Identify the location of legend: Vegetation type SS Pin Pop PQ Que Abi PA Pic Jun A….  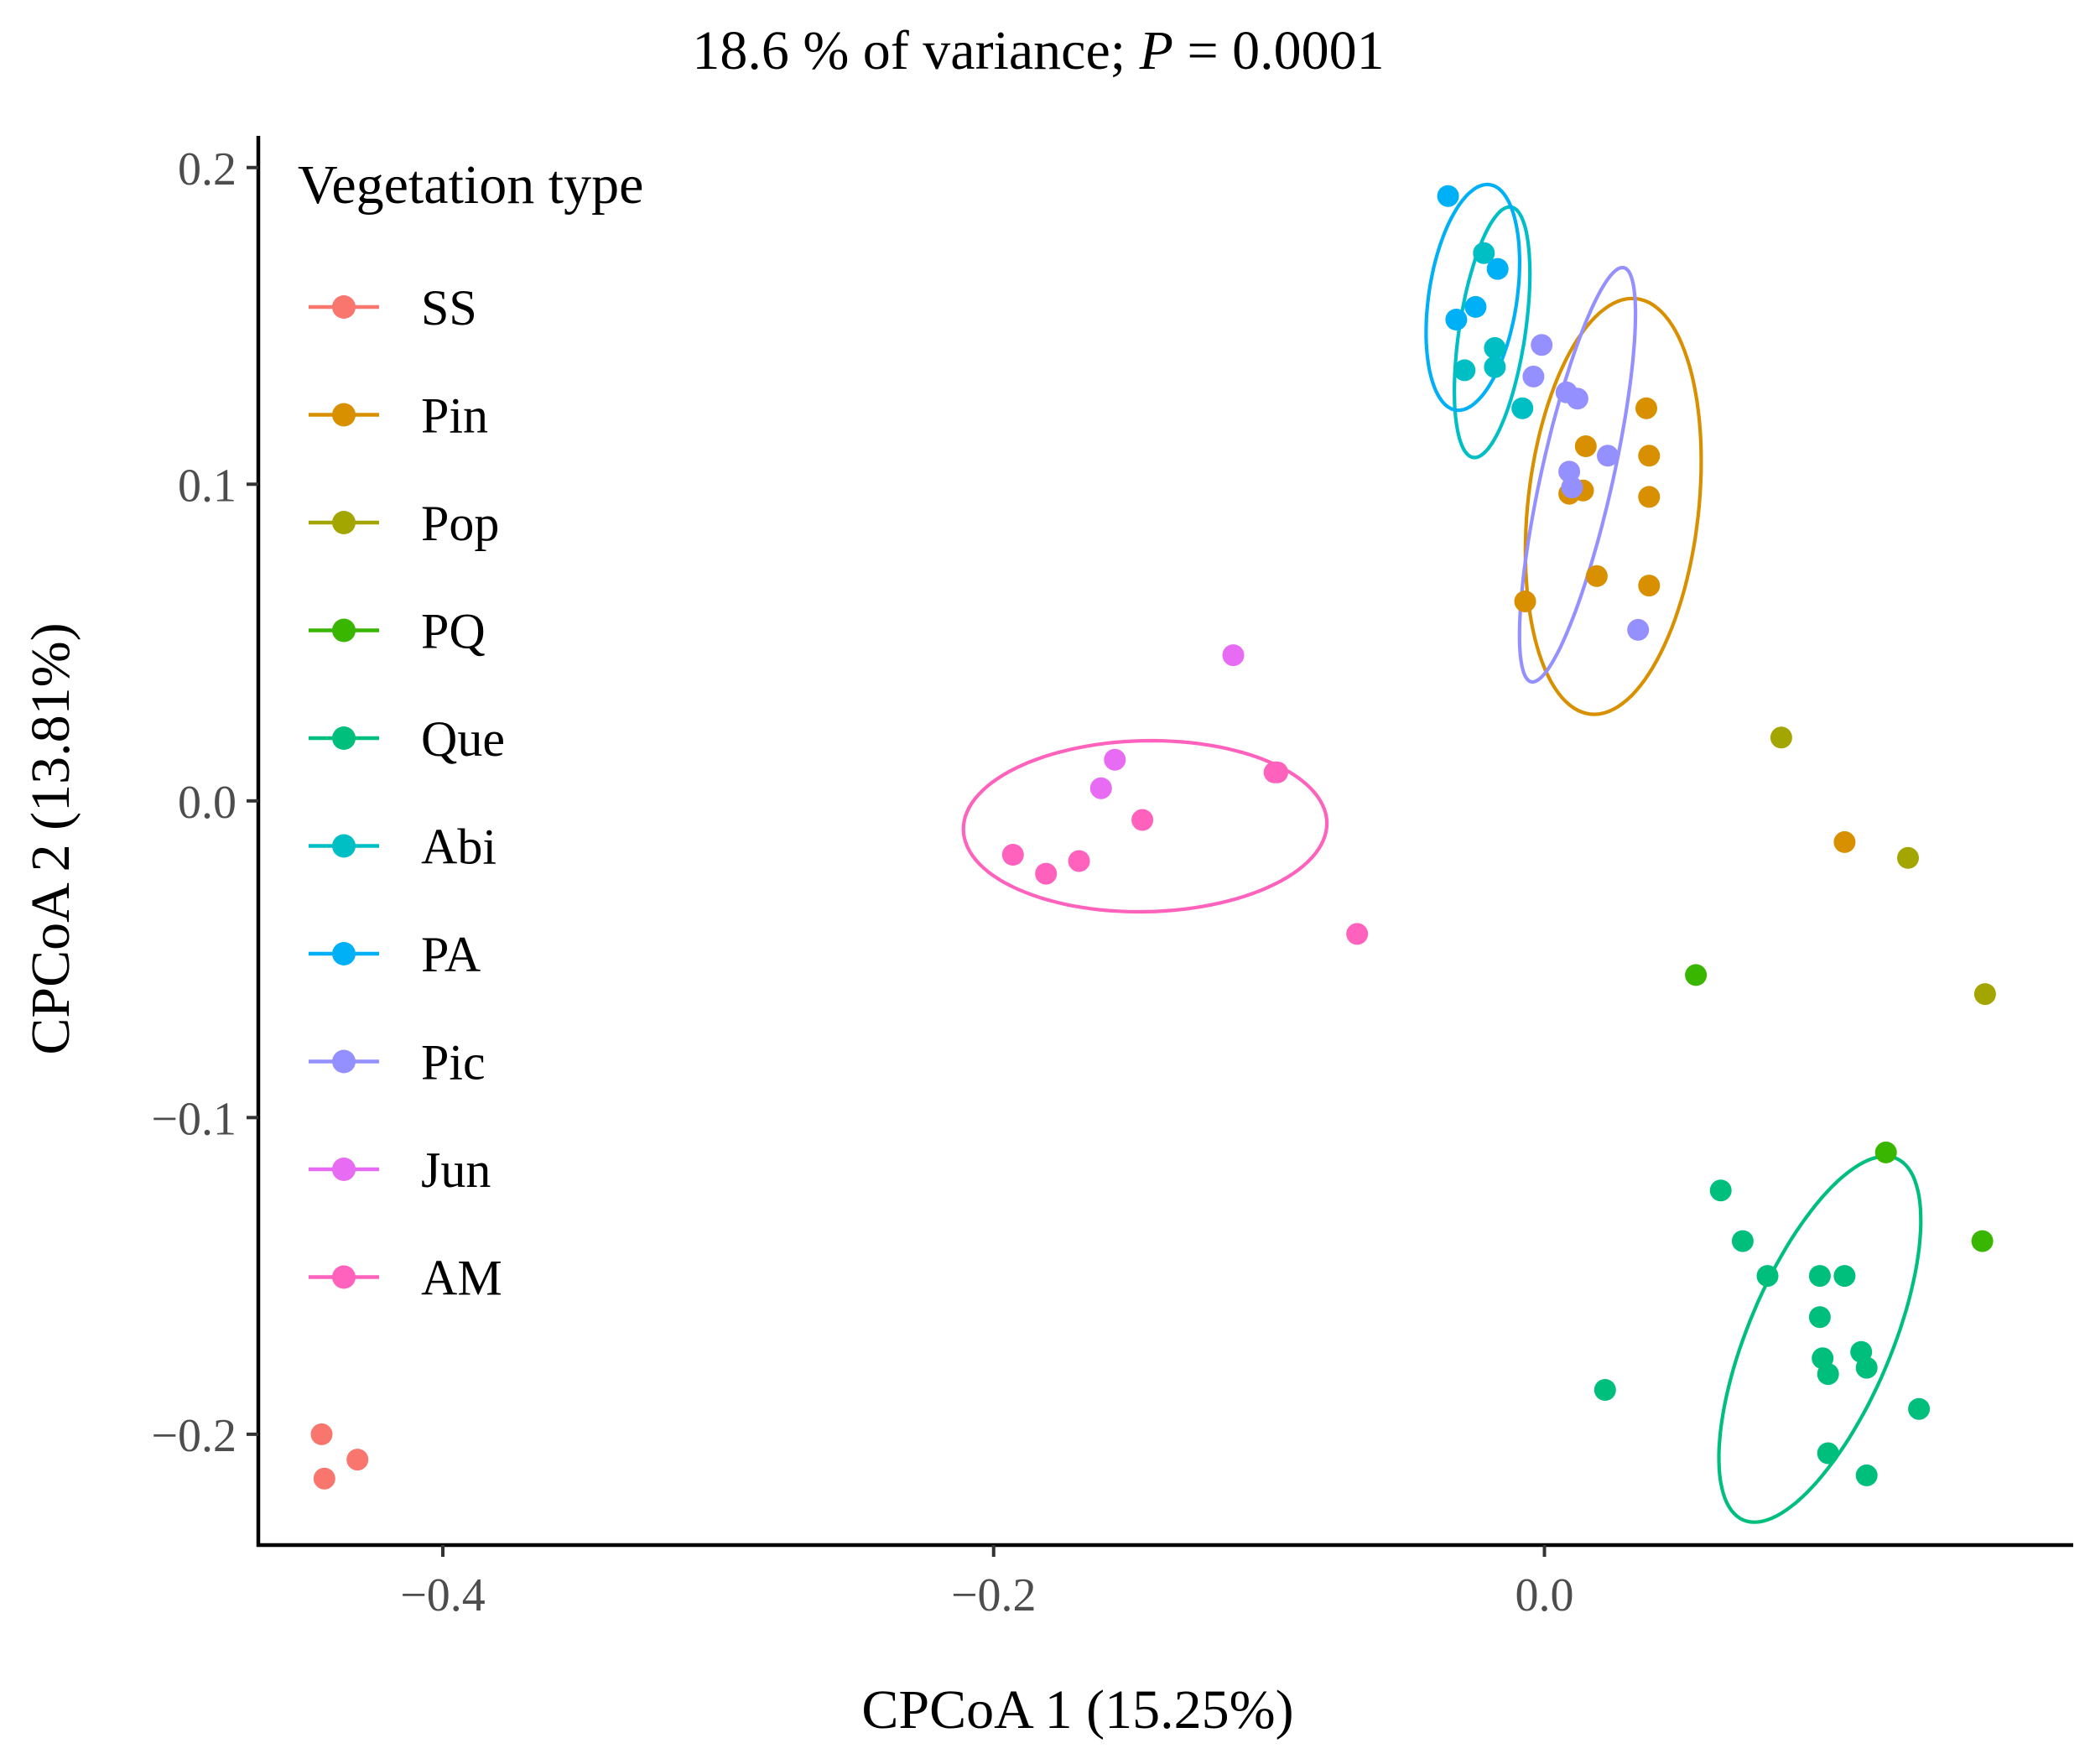
(471, 730).